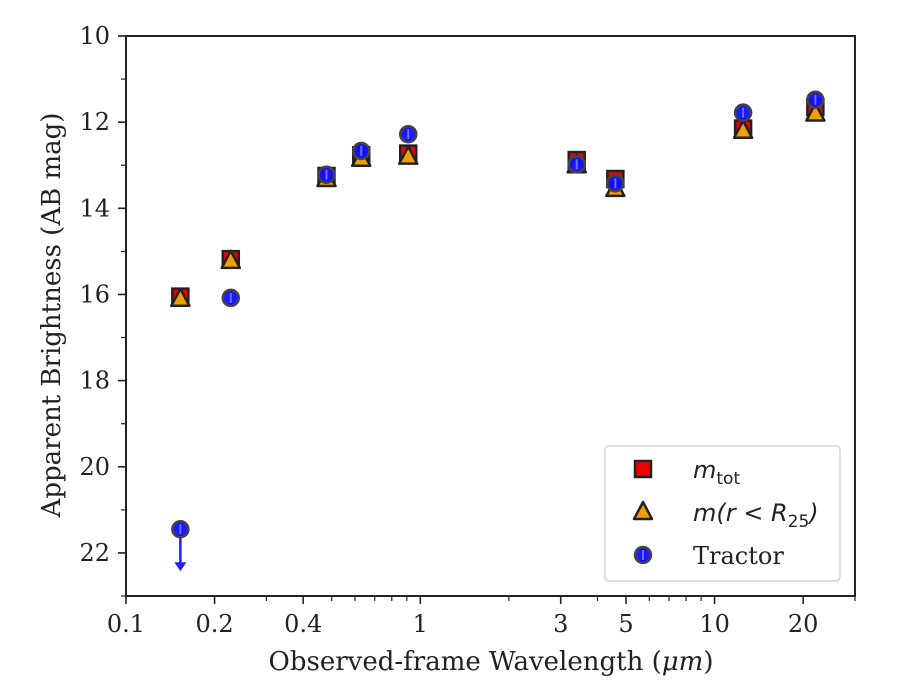 This screenshot has height=700, width=900. What do you see at coordinates (799, 522) in the screenshot?
I see `legend-label-subscript: 25` at bounding box center [799, 522].